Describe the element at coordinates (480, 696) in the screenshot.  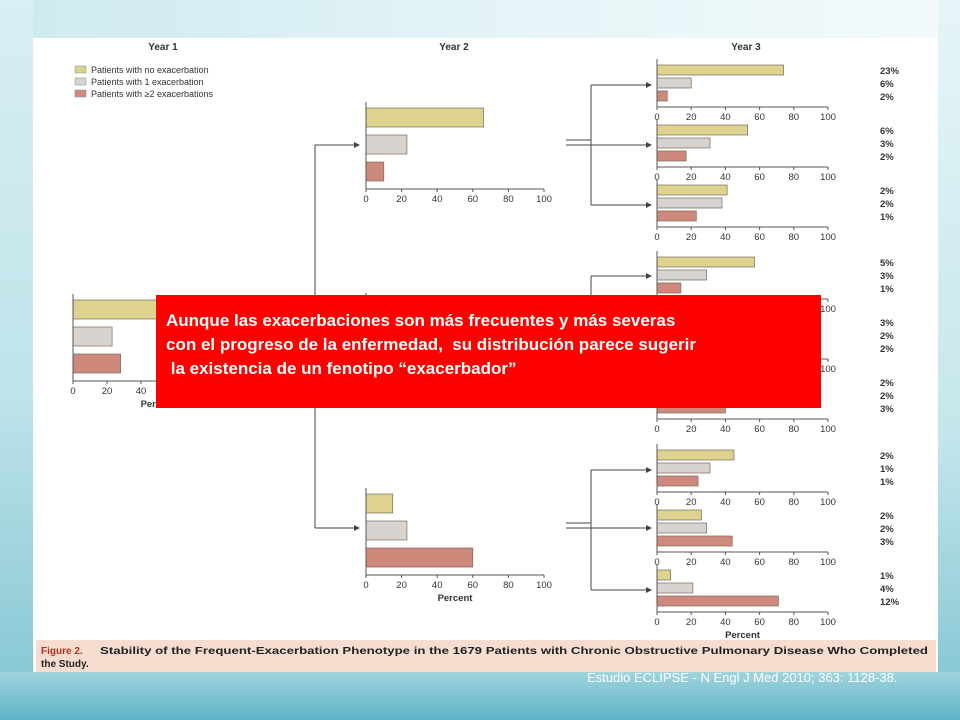
I see `slide-background-bottom` at that location.